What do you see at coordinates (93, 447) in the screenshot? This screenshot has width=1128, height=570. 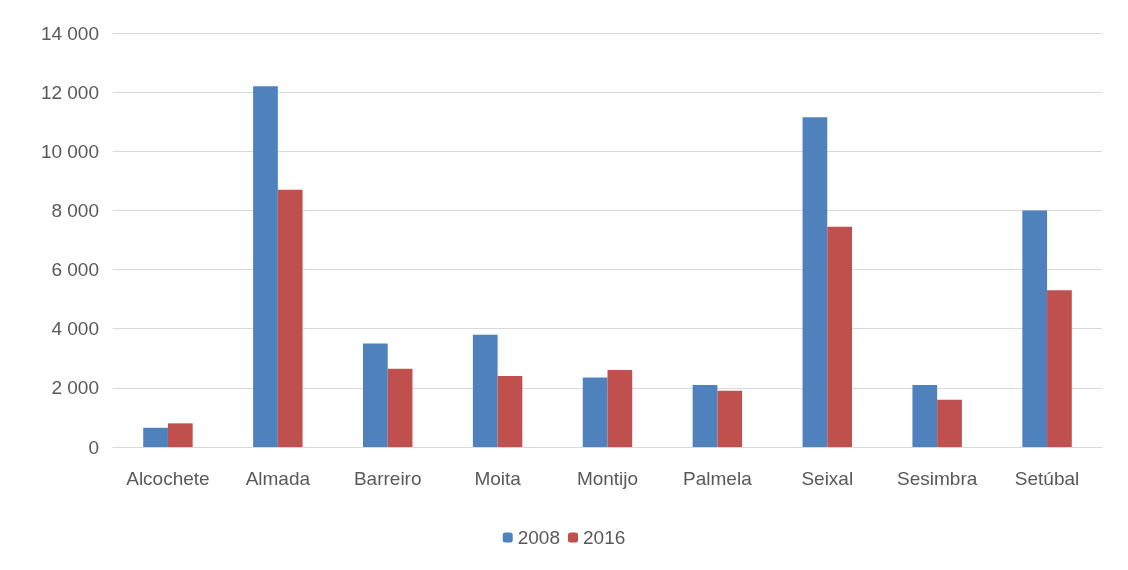 I see `y-tick-label: 0` at bounding box center [93, 447].